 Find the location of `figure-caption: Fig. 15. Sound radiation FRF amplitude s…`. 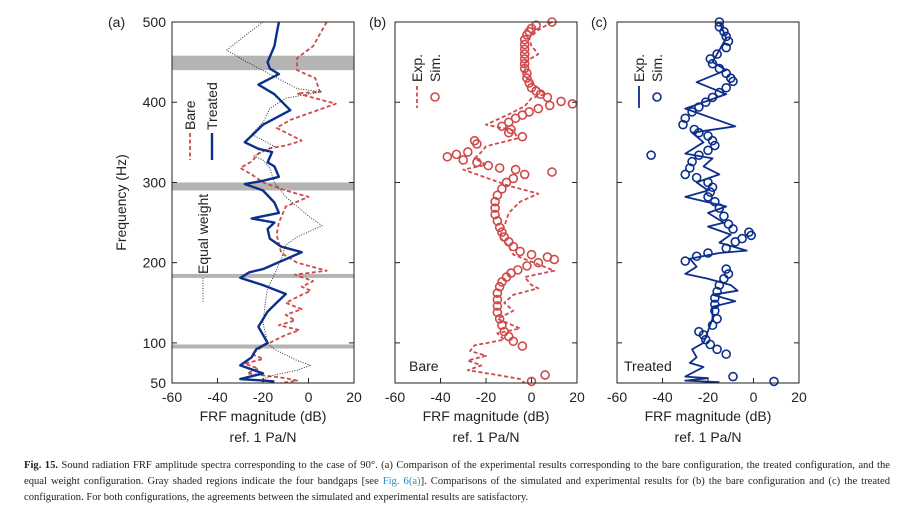

figure-caption: Fig. 15. Sound radiation FRF amplitude s… is located at coordinates (457, 482).